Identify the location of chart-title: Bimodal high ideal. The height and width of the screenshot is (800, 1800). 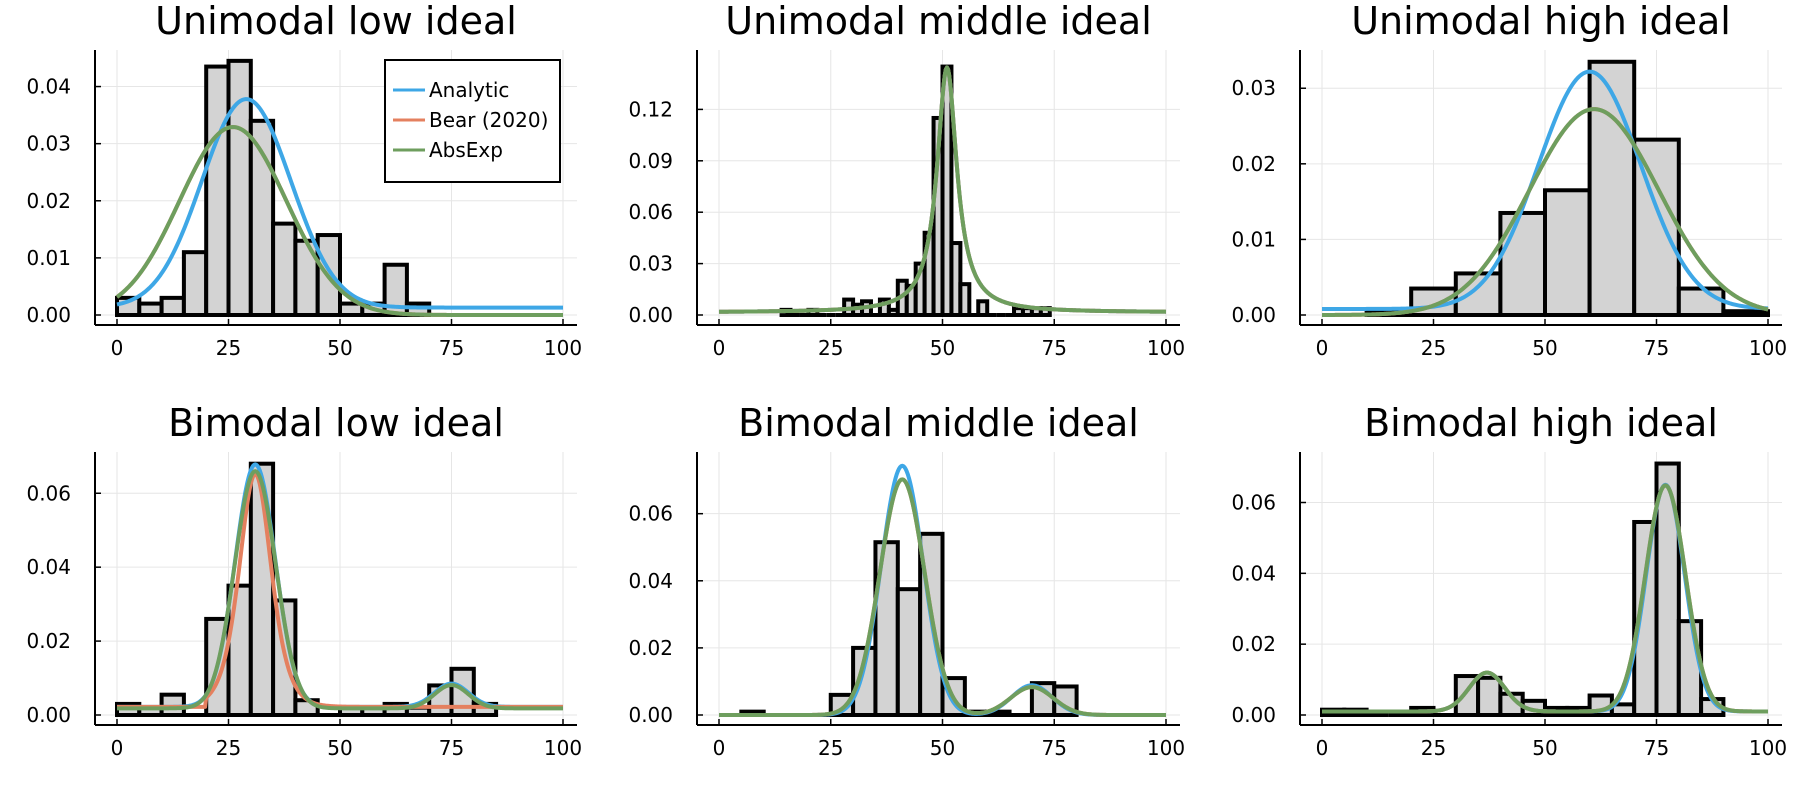
(1541, 423).